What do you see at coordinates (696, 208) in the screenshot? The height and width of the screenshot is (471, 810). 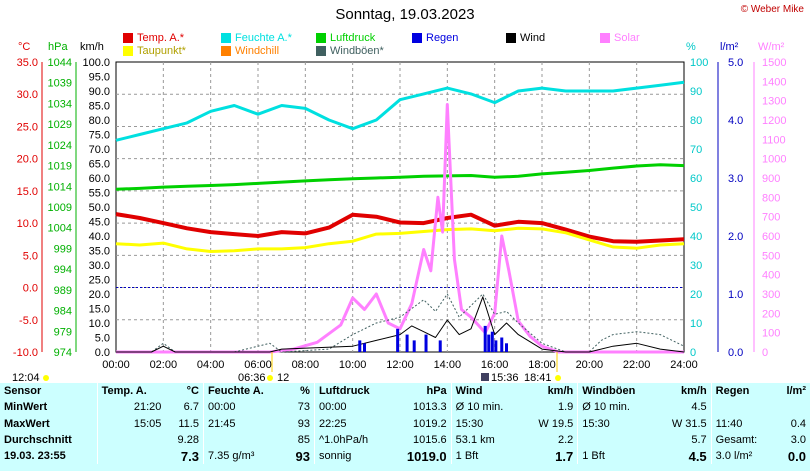 I see `humidity-tick-label: 50` at bounding box center [696, 208].